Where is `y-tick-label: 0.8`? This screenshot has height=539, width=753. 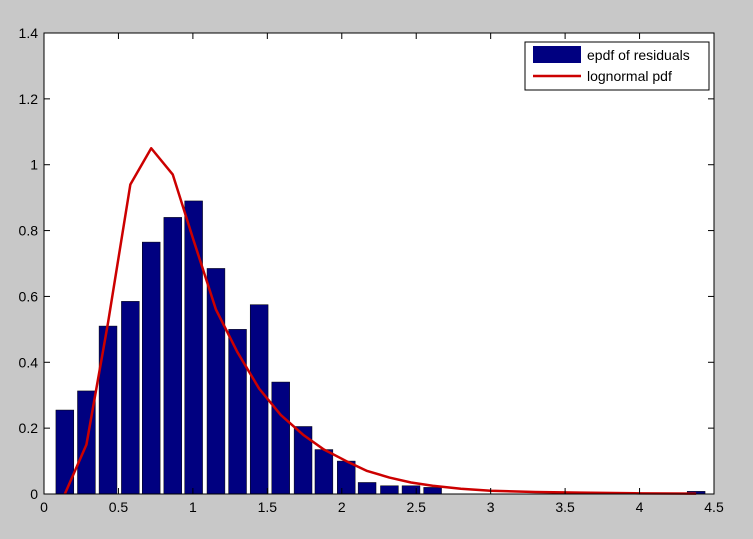
y-tick-label: 0.8 is located at coordinates (29, 231).